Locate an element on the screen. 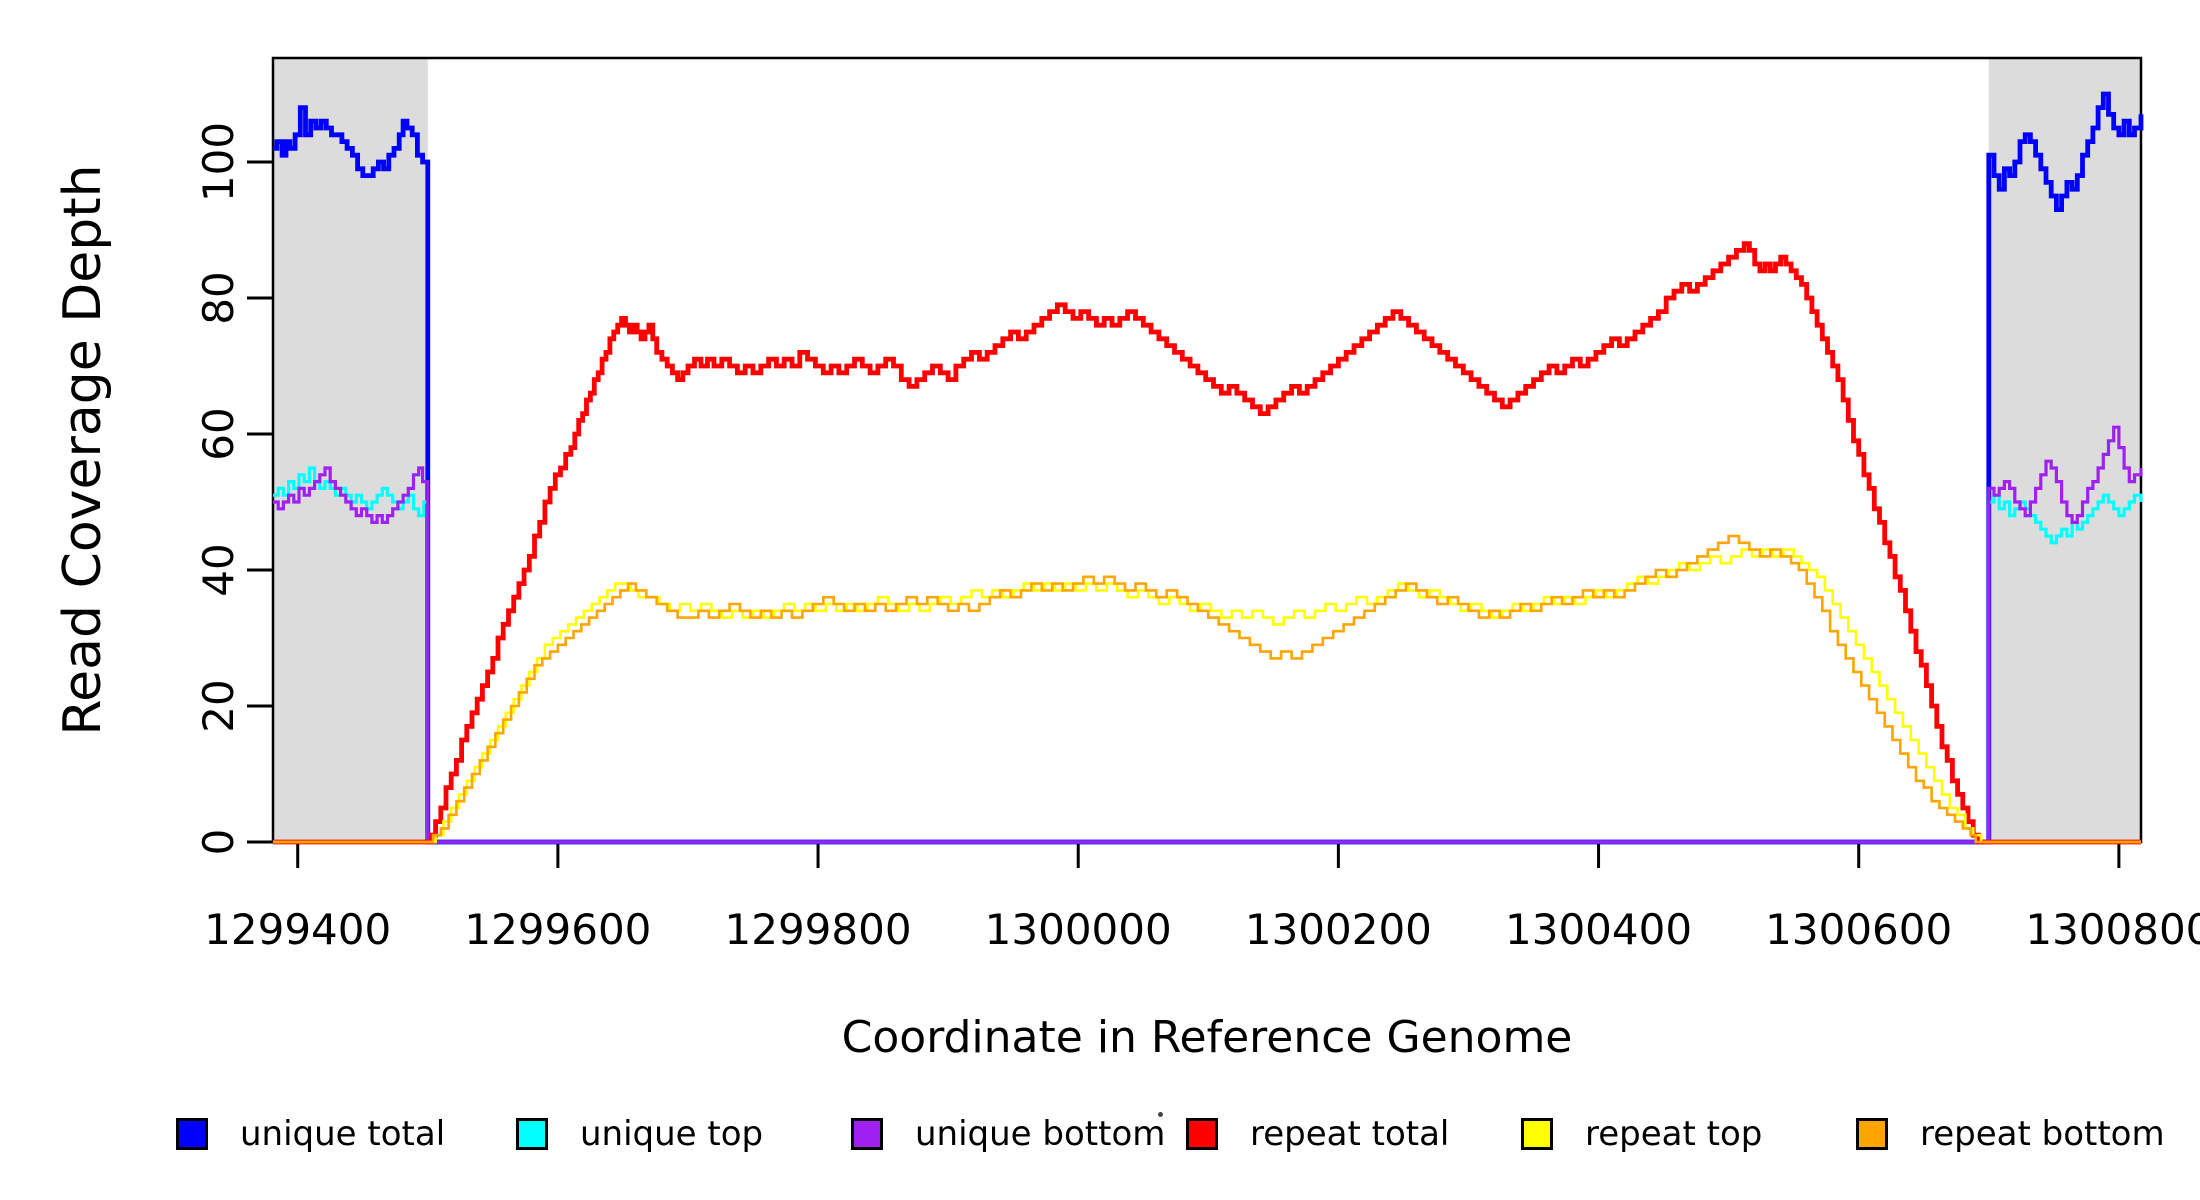 The height and width of the screenshot is (1200, 2200). legend-label: repeat total is located at coordinates (1350, 1134).